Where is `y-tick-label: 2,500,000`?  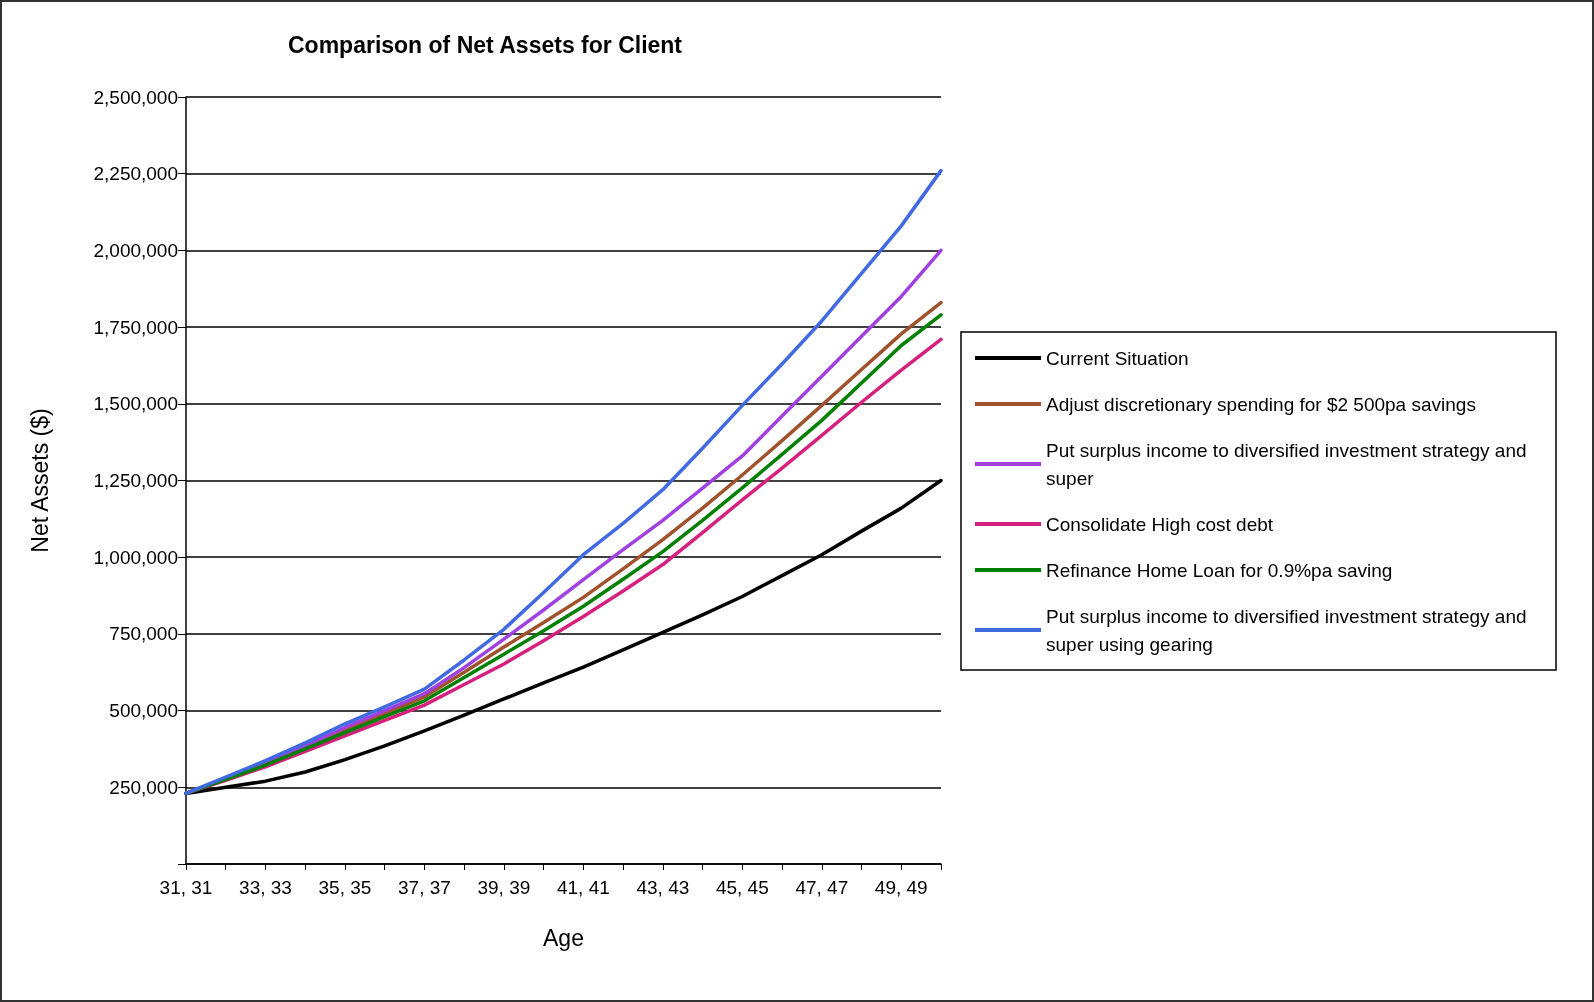
y-tick-label: 2,500,000 is located at coordinates (135, 97).